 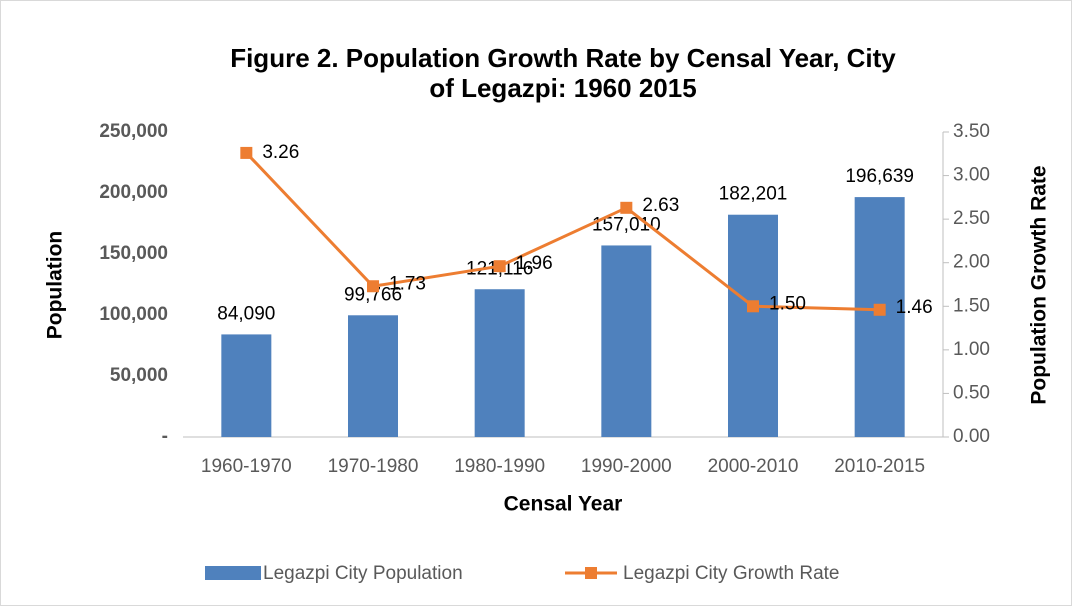 What do you see at coordinates (373, 294) in the screenshot?
I see `data-label: 99,766` at bounding box center [373, 294].